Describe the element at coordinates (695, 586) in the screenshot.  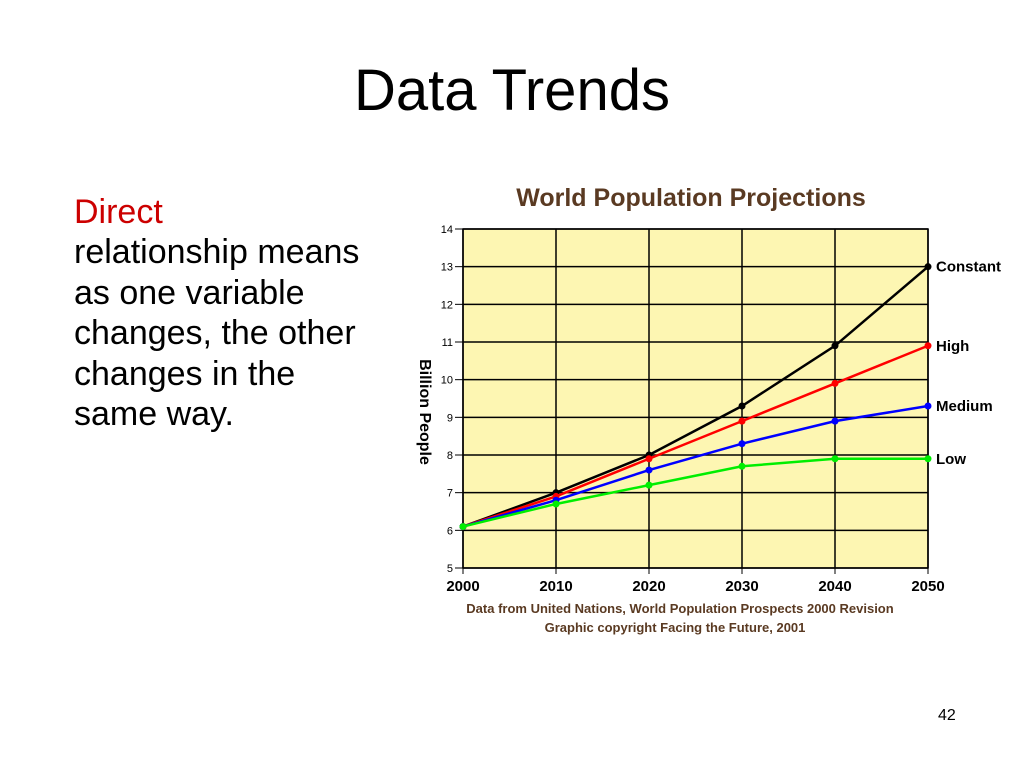
I see `x-tick-labels: 2000 2010 2020 2030 2040 2050` at that location.